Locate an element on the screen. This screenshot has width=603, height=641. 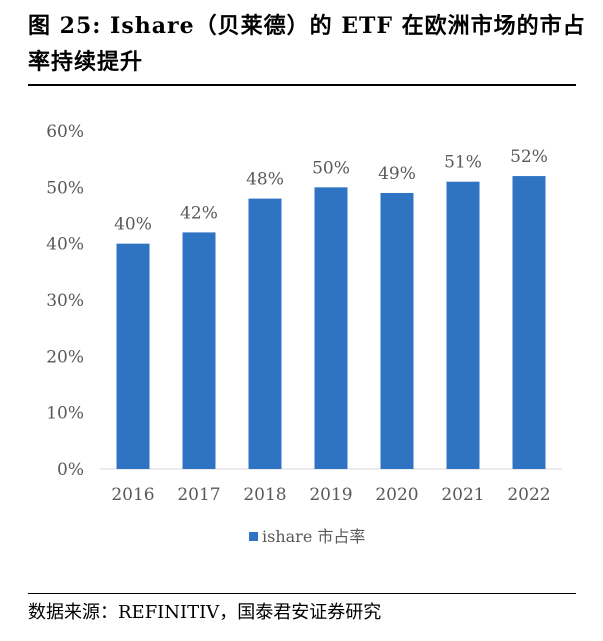
data-label-2022: 52% is located at coordinates (529, 157).